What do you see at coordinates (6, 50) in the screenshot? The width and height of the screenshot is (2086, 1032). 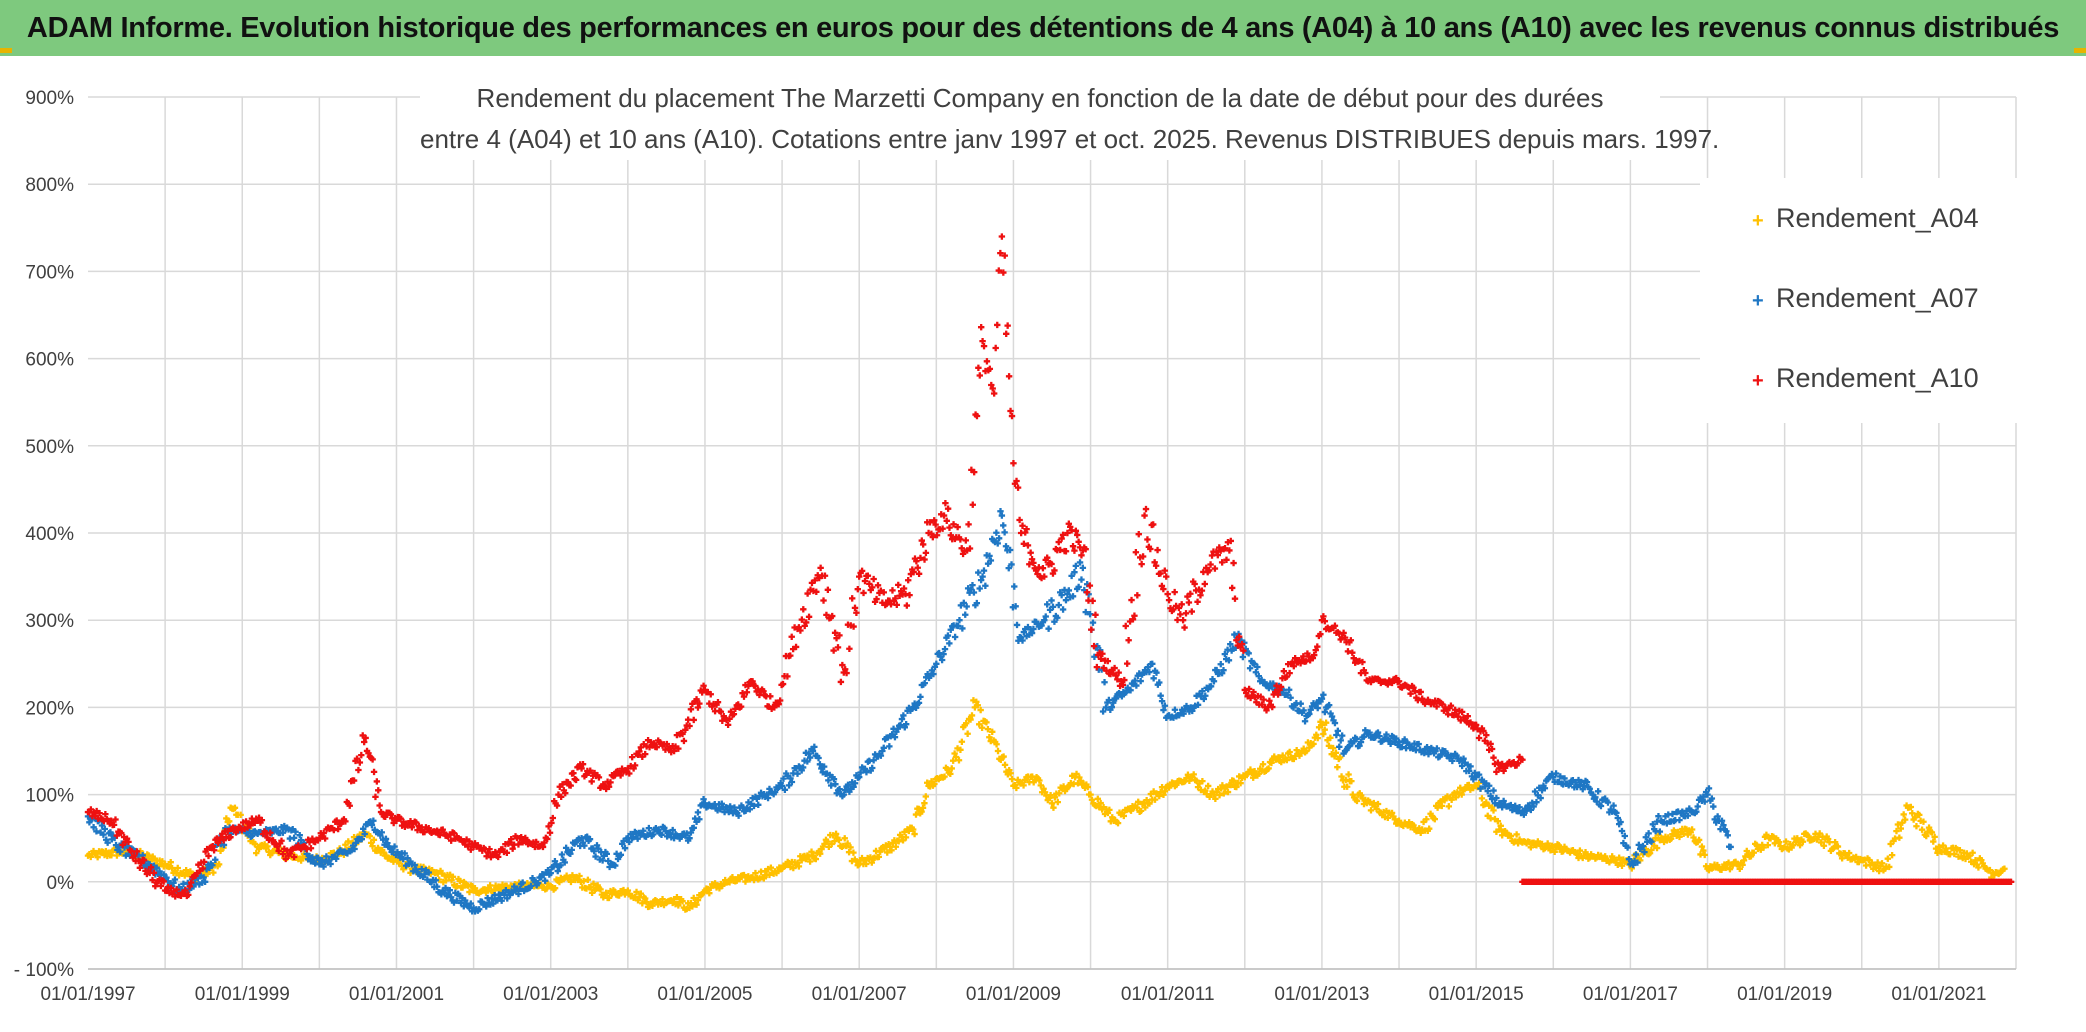 I see `corner-decoration` at bounding box center [6, 50].